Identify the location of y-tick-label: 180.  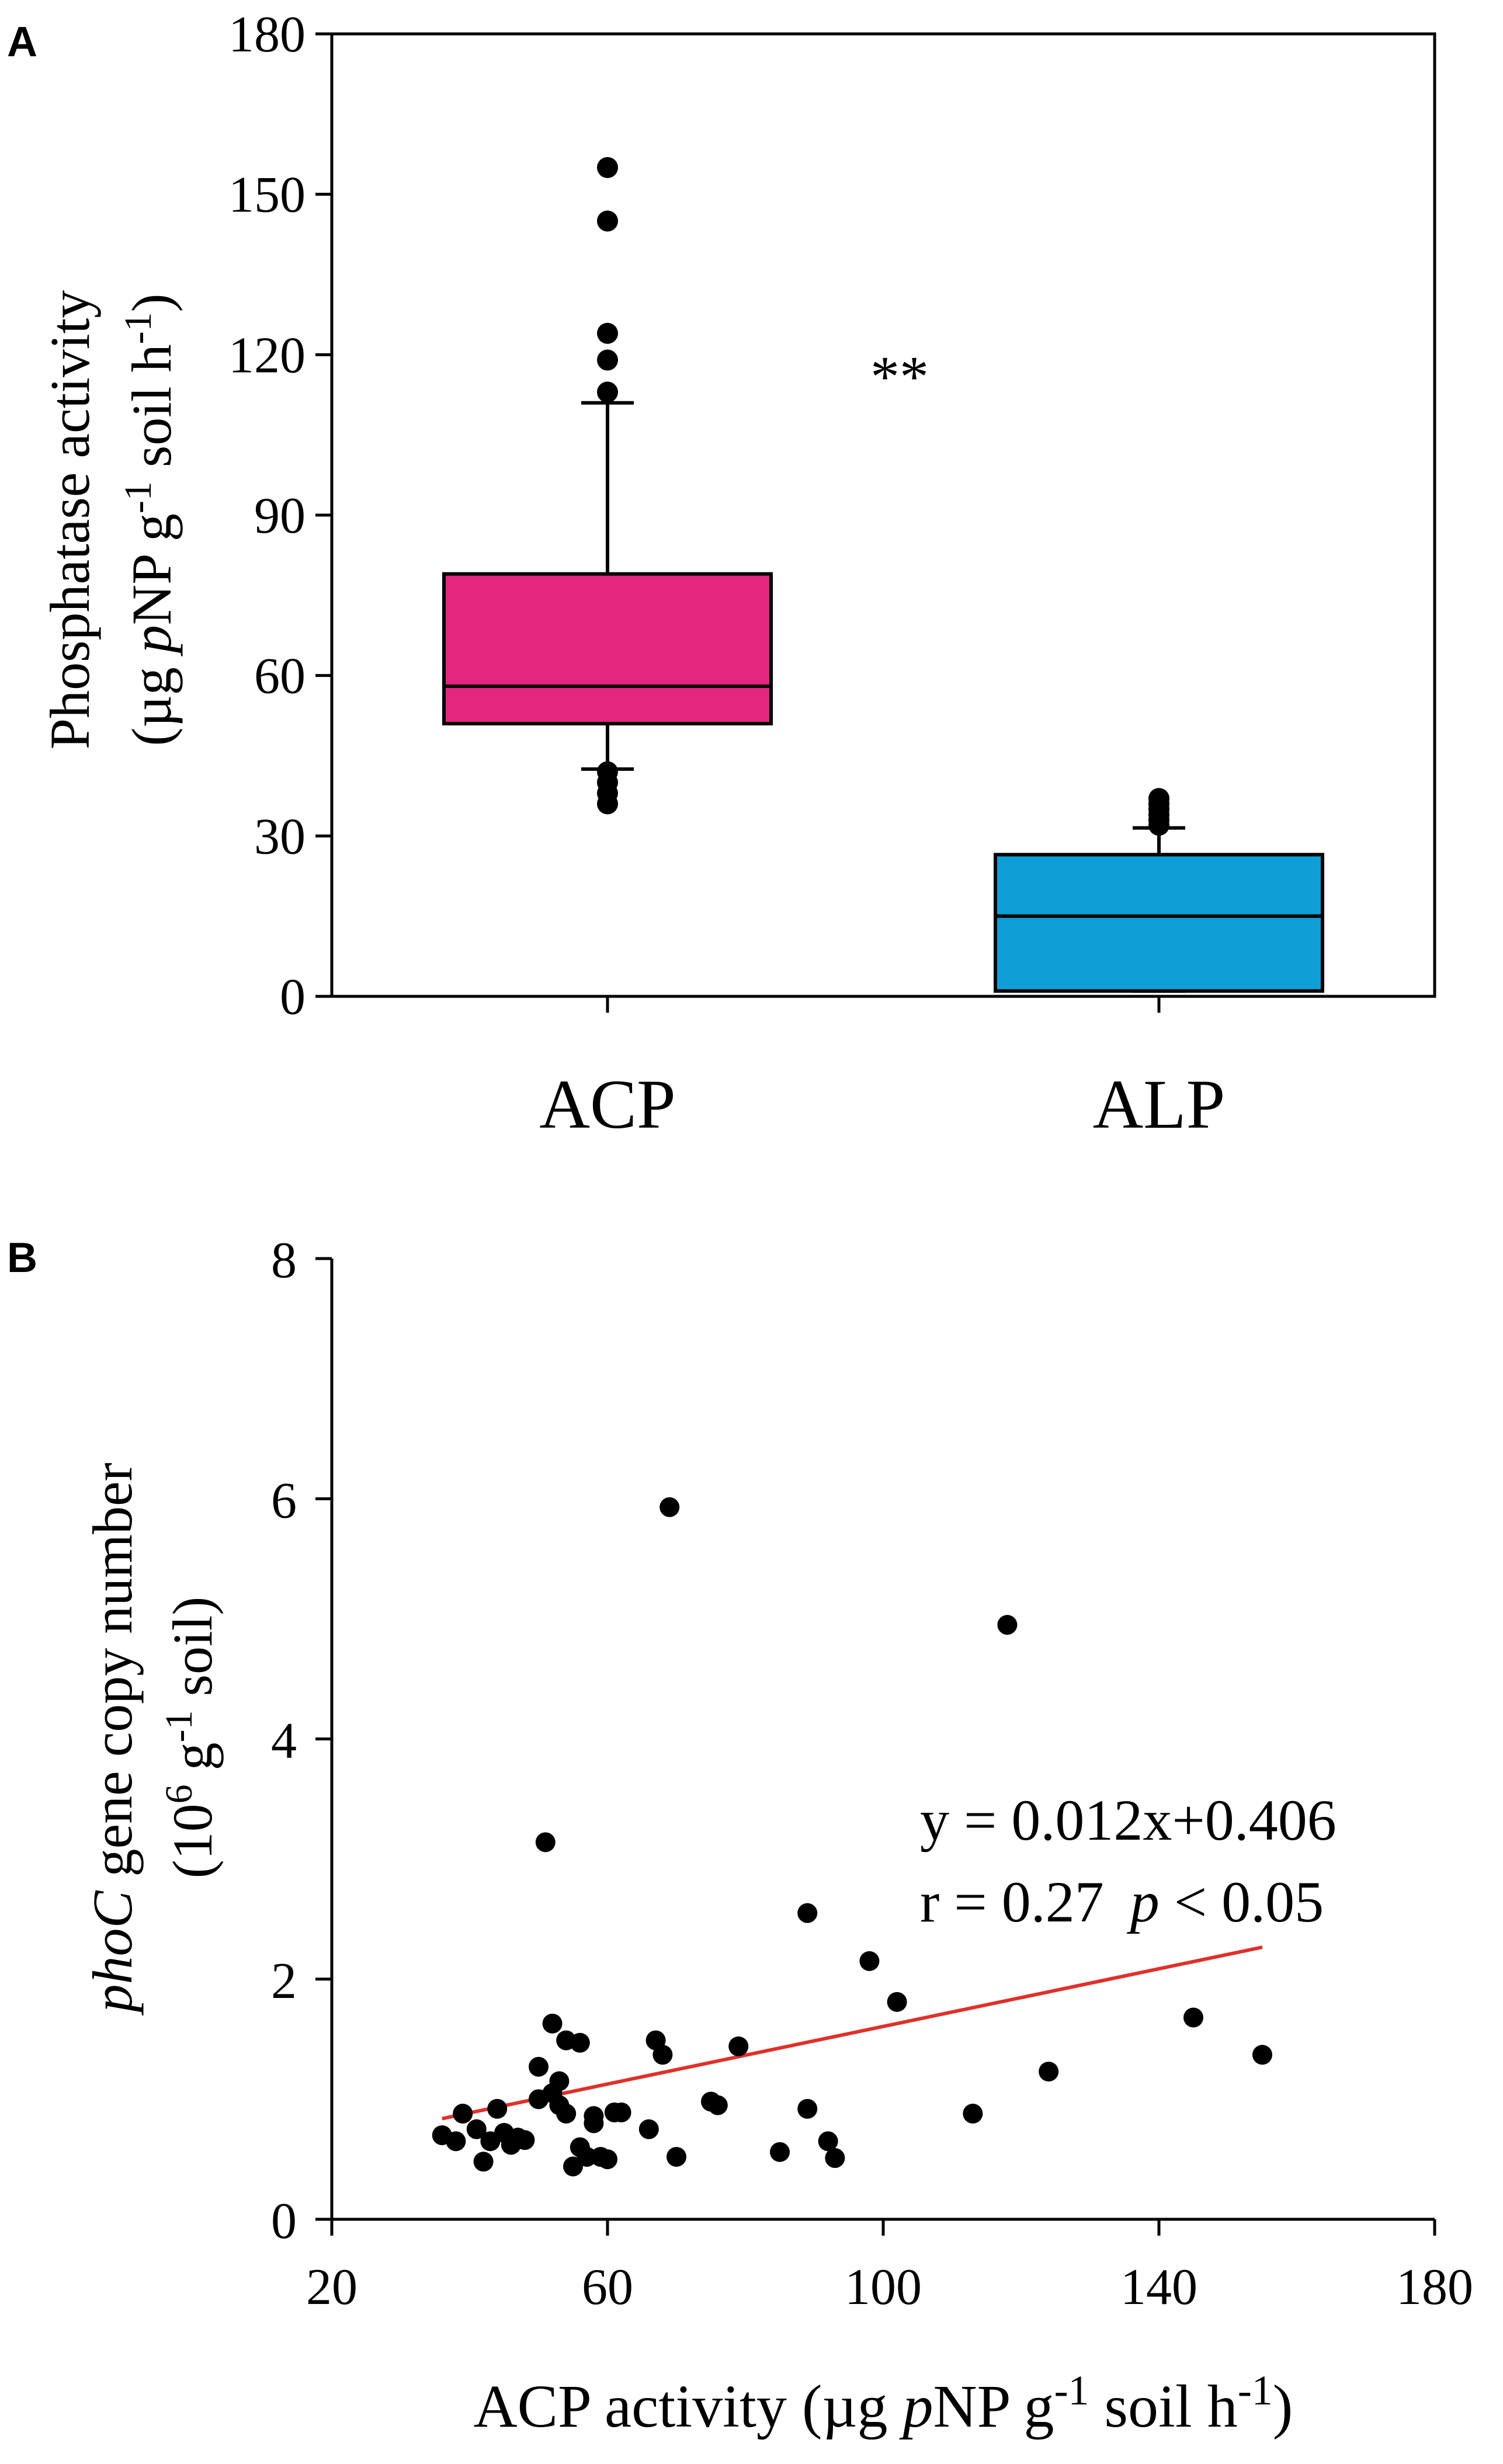
(267, 34).